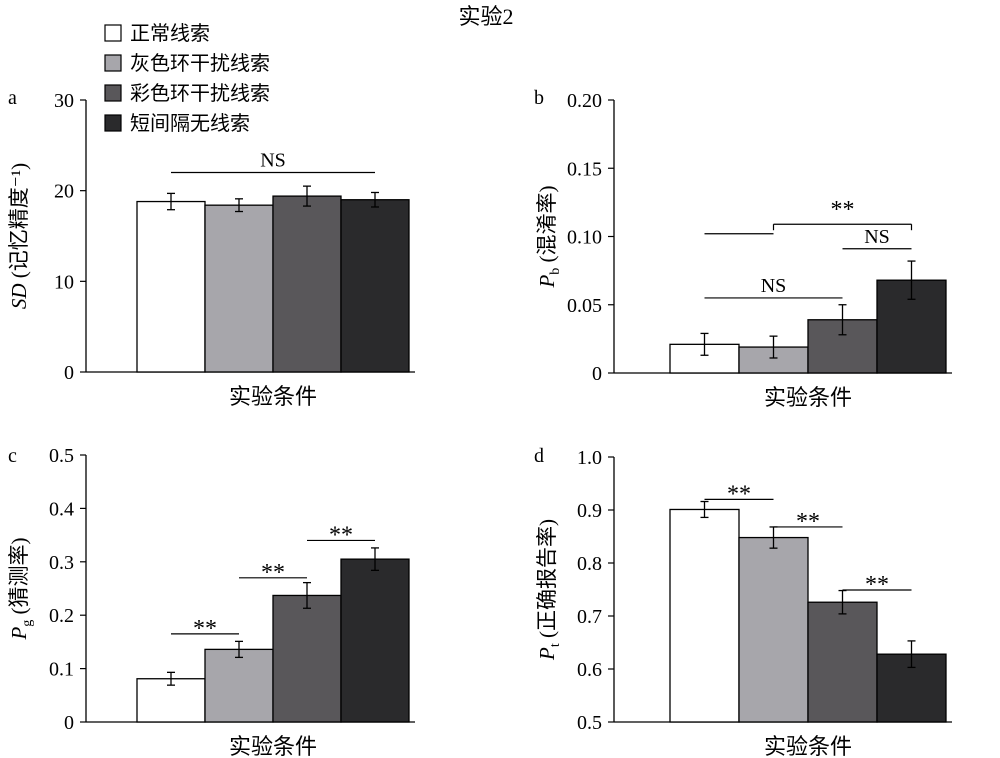  What do you see at coordinates (19, 236) in the screenshot?
I see `y-axis-label: SD (记忆精度⁻¹)` at bounding box center [19, 236].